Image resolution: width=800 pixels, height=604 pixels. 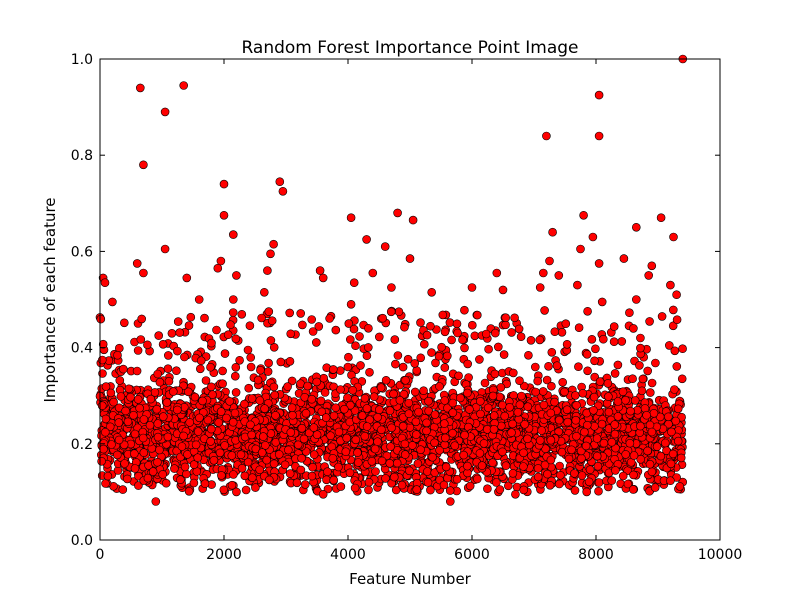 I want to click on chart-title: Random Forest Importance Point Image, so click(x=409, y=48).